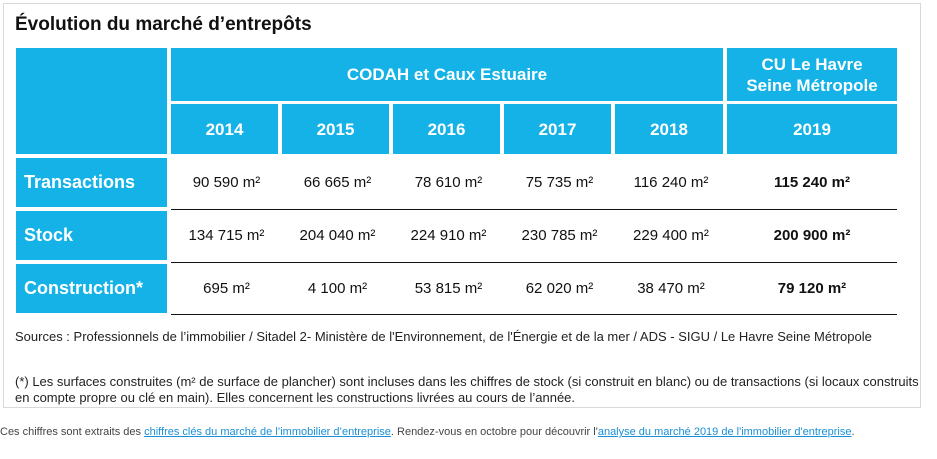 Image resolution: width=937 pixels, height=459 pixels. What do you see at coordinates (91, 101) in the screenshot?
I see `corner-cell` at bounding box center [91, 101].